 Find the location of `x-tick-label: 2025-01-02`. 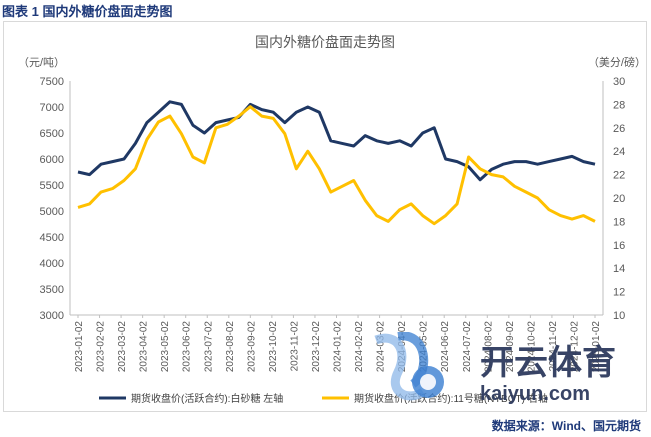

x-tick-label: 2025-01-02 is located at coordinates (596, 347).